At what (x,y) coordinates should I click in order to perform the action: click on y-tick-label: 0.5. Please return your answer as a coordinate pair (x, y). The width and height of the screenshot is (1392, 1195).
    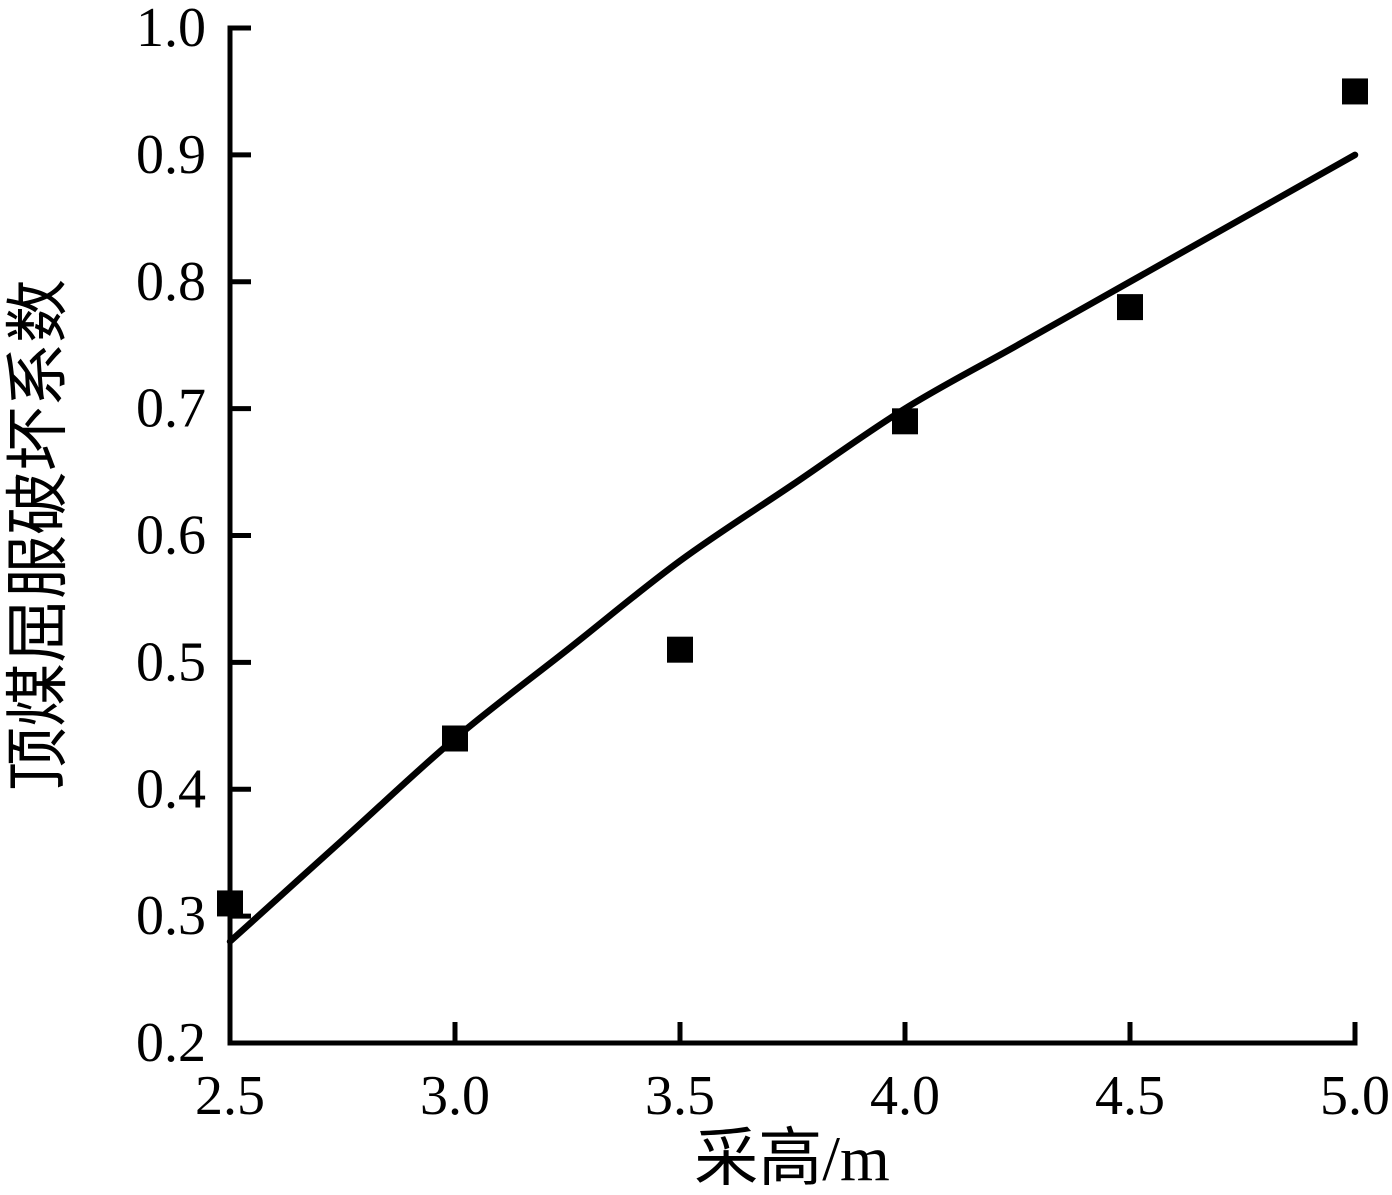
    Looking at the image, I should click on (171, 662).